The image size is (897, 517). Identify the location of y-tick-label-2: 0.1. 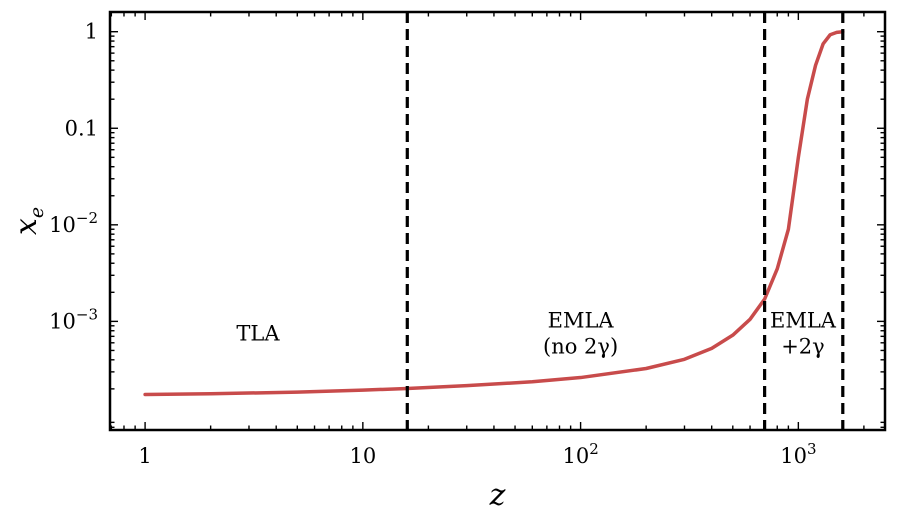
(81, 128).